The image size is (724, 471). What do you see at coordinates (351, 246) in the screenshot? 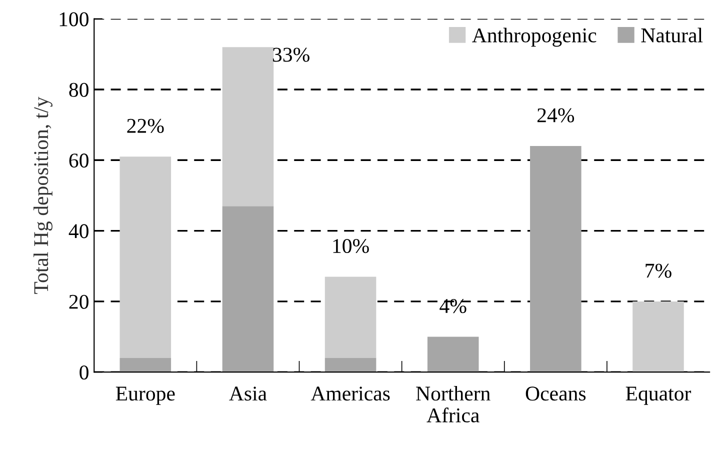
I see `annotation: 10%` at bounding box center [351, 246].